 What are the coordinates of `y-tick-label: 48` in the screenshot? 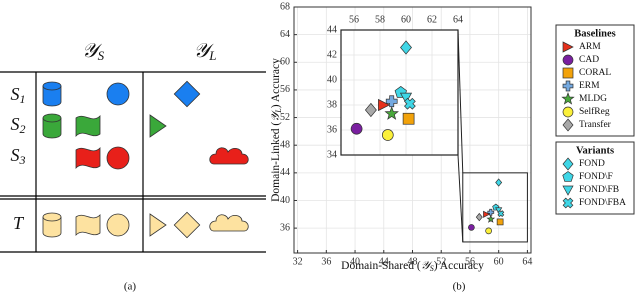 It's located at (285, 144).